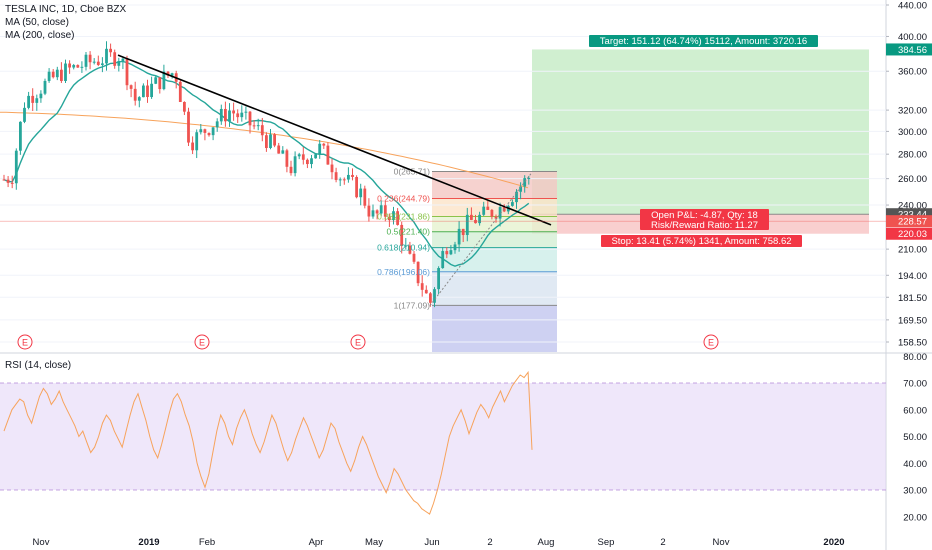 This screenshot has width=932, height=550. What do you see at coordinates (403, 216) in the screenshot?
I see `fib-level-label: 0.382(231.86)` at bounding box center [403, 216].